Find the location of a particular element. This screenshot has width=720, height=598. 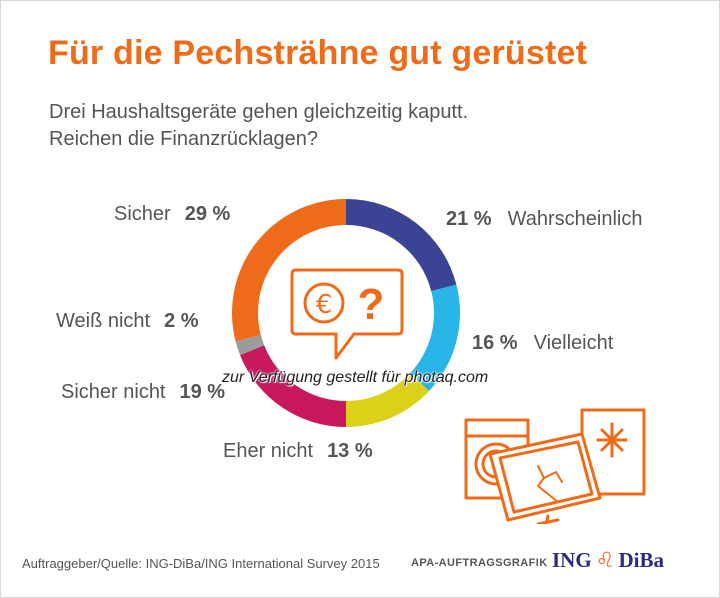

label-sicher-name: Sicher is located at coordinates (142, 214).